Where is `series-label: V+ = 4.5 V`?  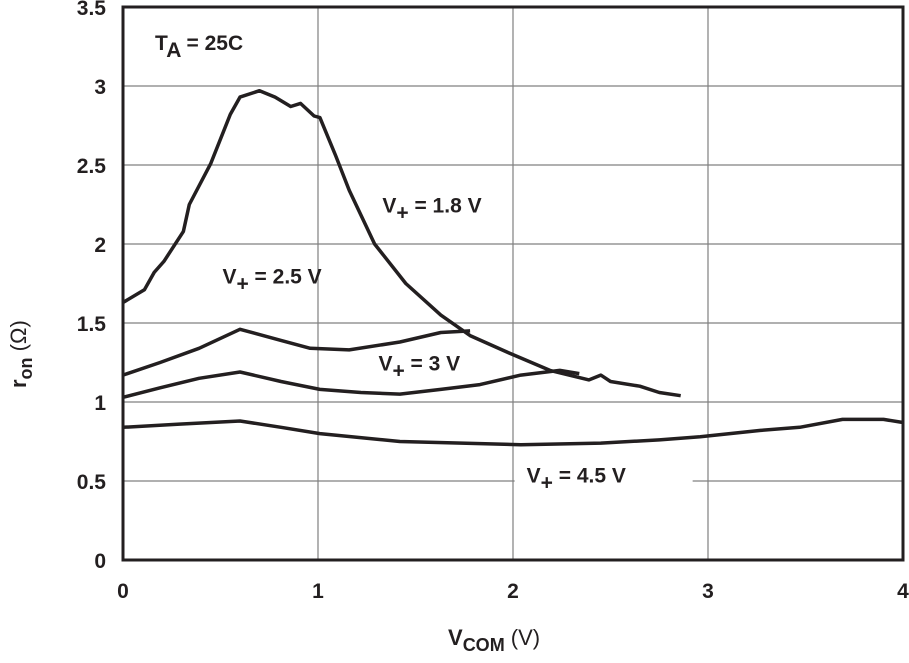 series-label: V+ = 4.5 V is located at coordinates (576, 480).